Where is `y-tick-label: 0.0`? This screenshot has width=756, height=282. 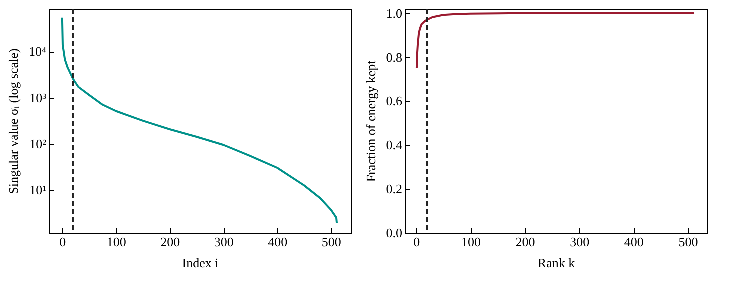 y-tick-label: 0.0 is located at coordinates (394, 233).